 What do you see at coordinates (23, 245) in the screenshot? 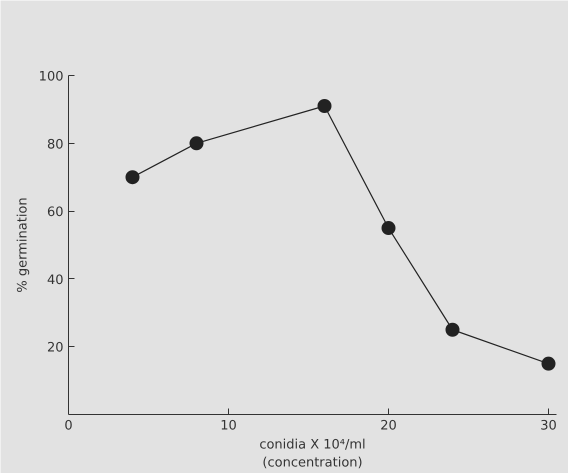
I see `y-axis-title: % germination` at bounding box center [23, 245].